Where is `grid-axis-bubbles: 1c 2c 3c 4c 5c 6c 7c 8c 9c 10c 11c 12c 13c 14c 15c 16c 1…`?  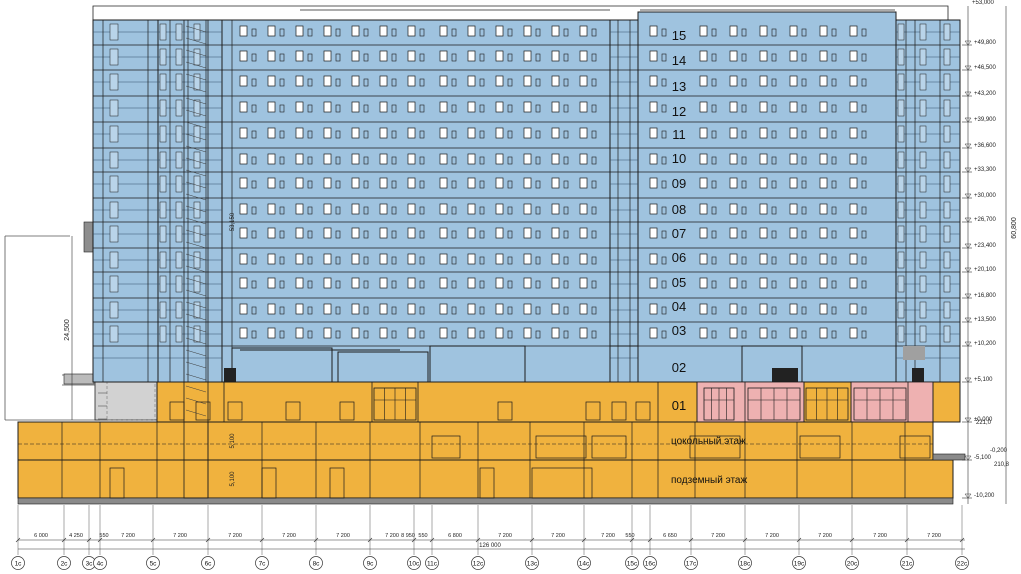
grid-axis-bubbles: 1c 2c 3c 4c 5c 6c 7c 8c 9c 10c 11c 12c 13c 14c 15c 16c 1… is located at coordinates (490, 563).